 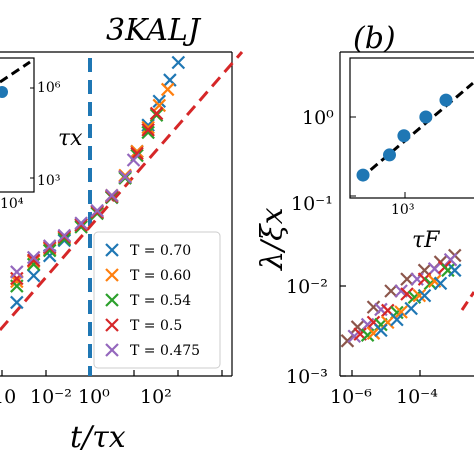 What do you see at coordinates (12, 204) in the screenshot?
I see `inset-a-xtick-label: 10⁴` at bounding box center [12, 204].